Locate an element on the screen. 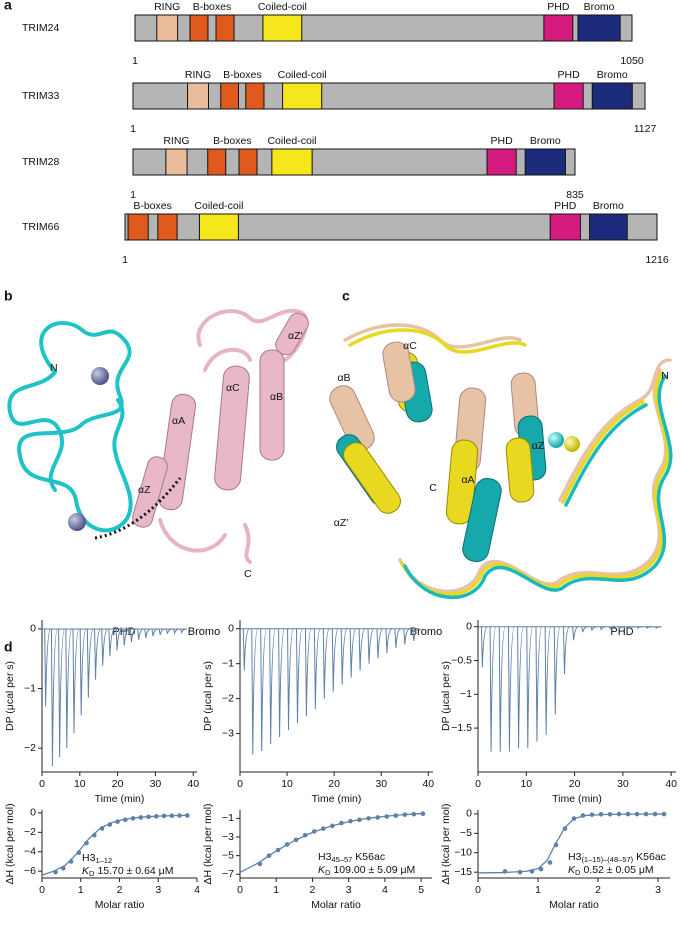 The image size is (682, 925). domain-label: Coiled-coil is located at coordinates (291, 141).